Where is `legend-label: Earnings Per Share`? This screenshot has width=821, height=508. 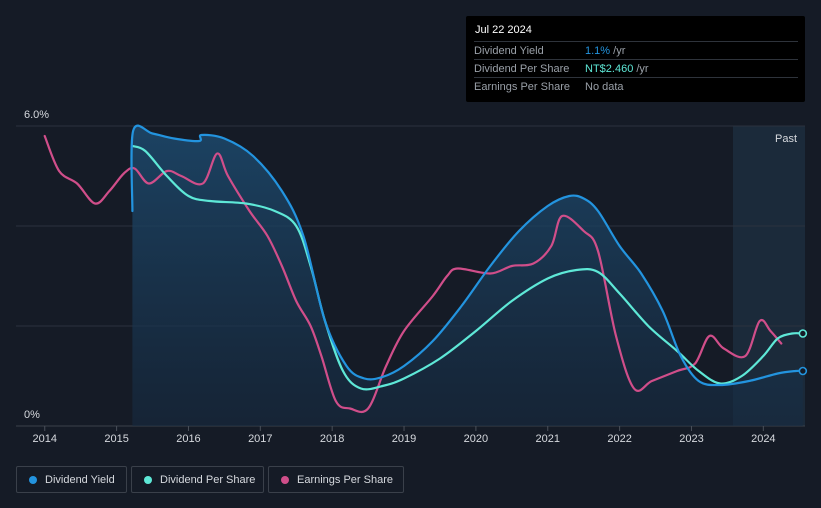 legend-label: Earnings Per Share is located at coordinates (345, 480).